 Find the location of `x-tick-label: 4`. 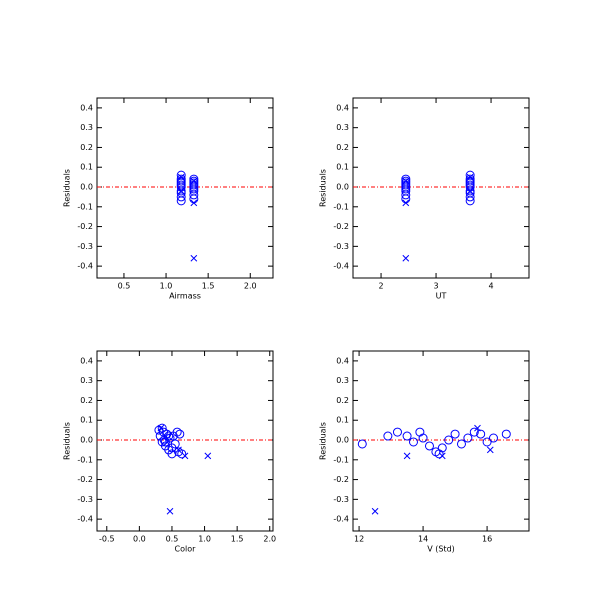

x-tick-label: 4 is located at coordinates (491, 286).